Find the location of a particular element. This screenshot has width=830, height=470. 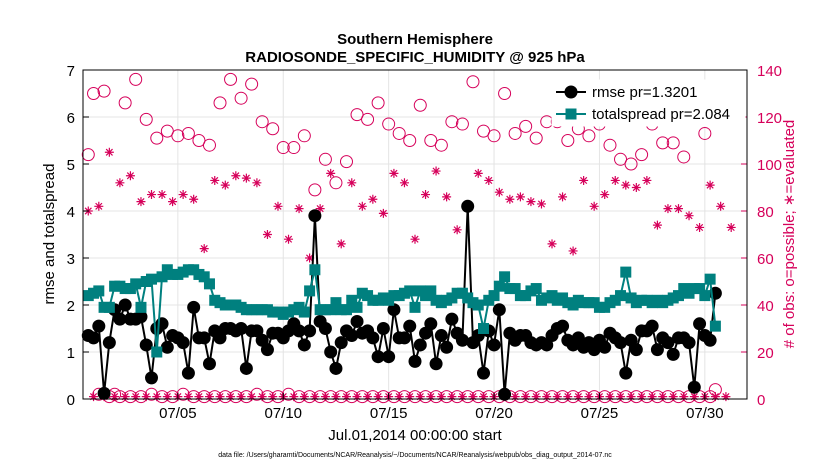

legend-box is located at coordinates (648, 103).